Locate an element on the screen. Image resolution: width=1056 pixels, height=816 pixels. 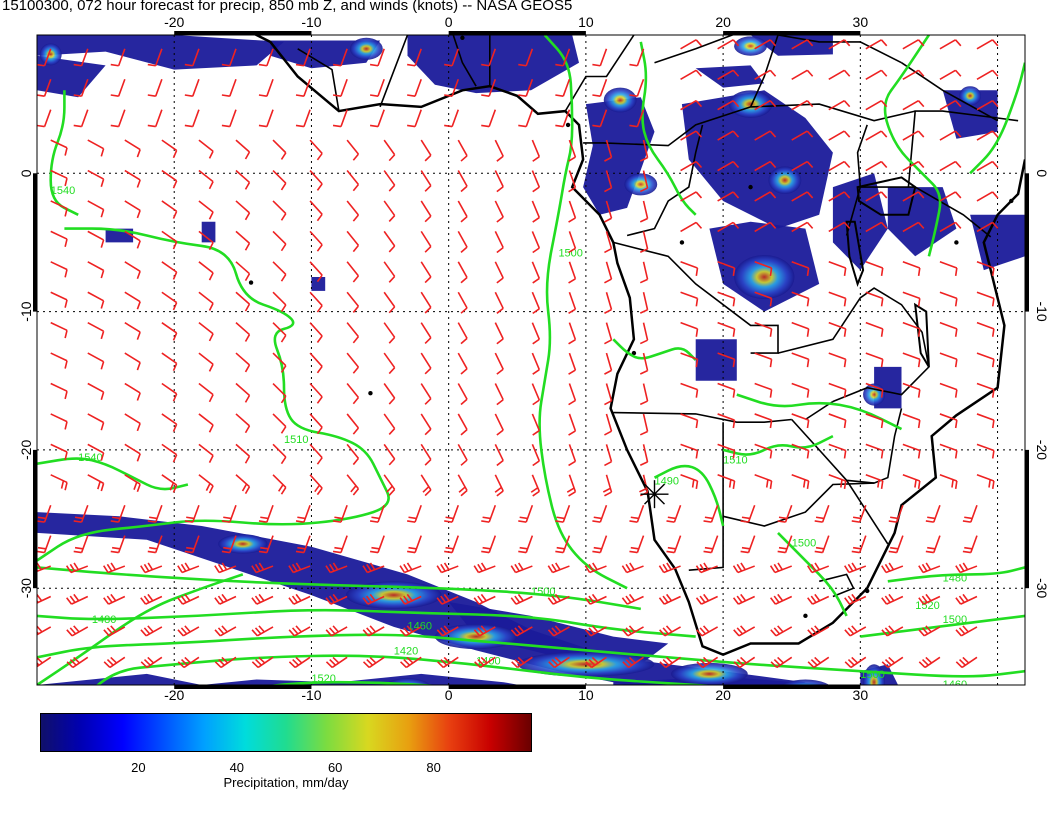
island-dot is located at coordinates (370, 393).